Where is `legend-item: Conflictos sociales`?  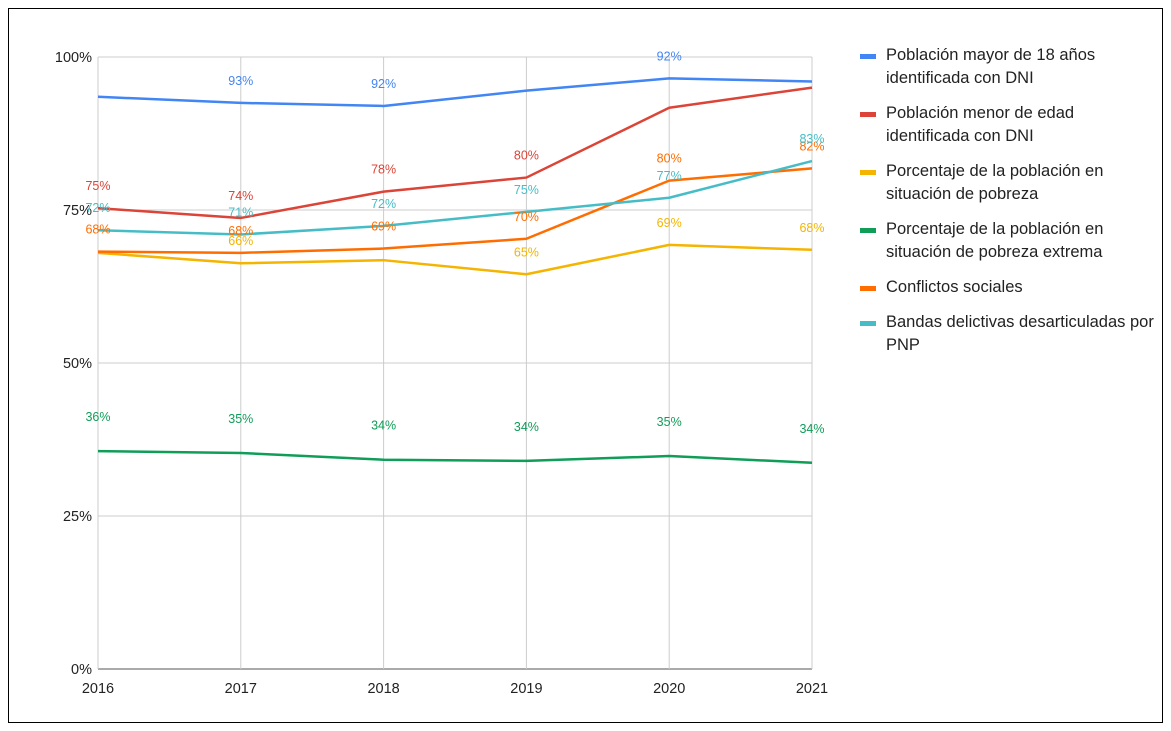 legend-item: Conflictos sociales is located at coordinates (1010, 287).